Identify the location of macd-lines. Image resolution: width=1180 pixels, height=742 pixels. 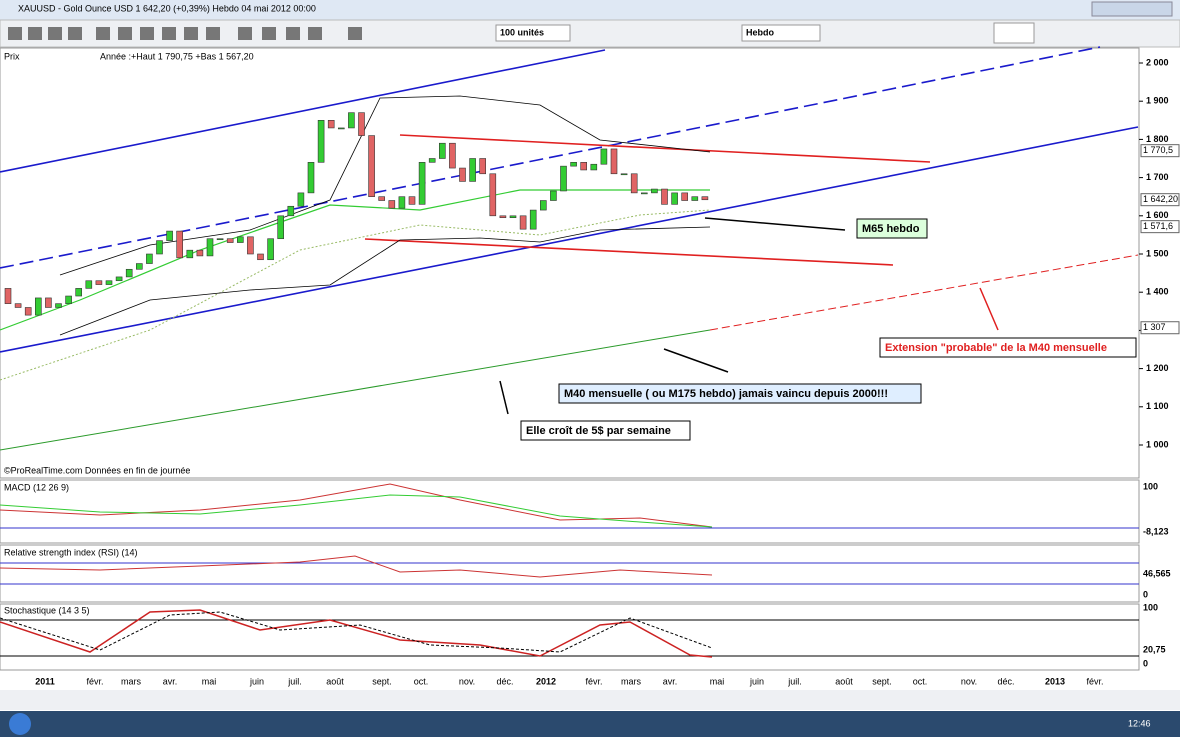
(356, 505).